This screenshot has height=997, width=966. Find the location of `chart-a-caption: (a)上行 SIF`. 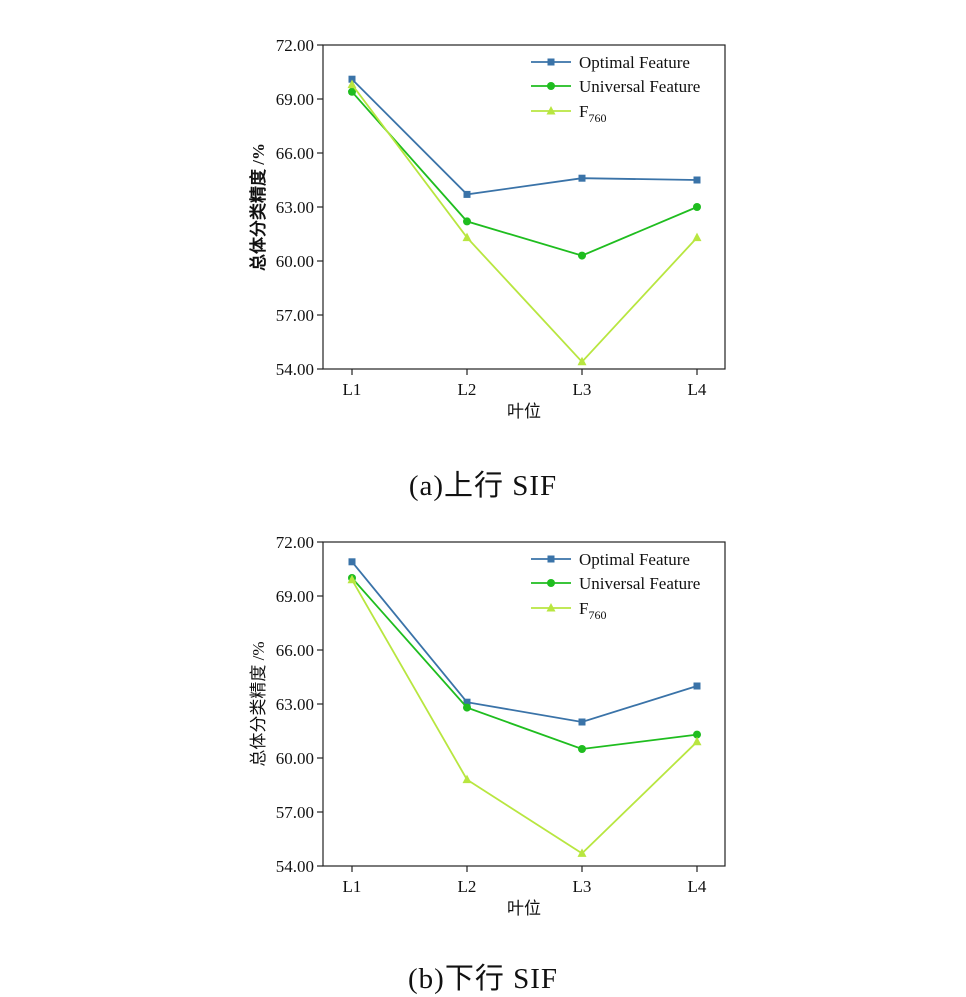

chart-a-caption: (a)上行 SIF is located at coordinates (483, 486).